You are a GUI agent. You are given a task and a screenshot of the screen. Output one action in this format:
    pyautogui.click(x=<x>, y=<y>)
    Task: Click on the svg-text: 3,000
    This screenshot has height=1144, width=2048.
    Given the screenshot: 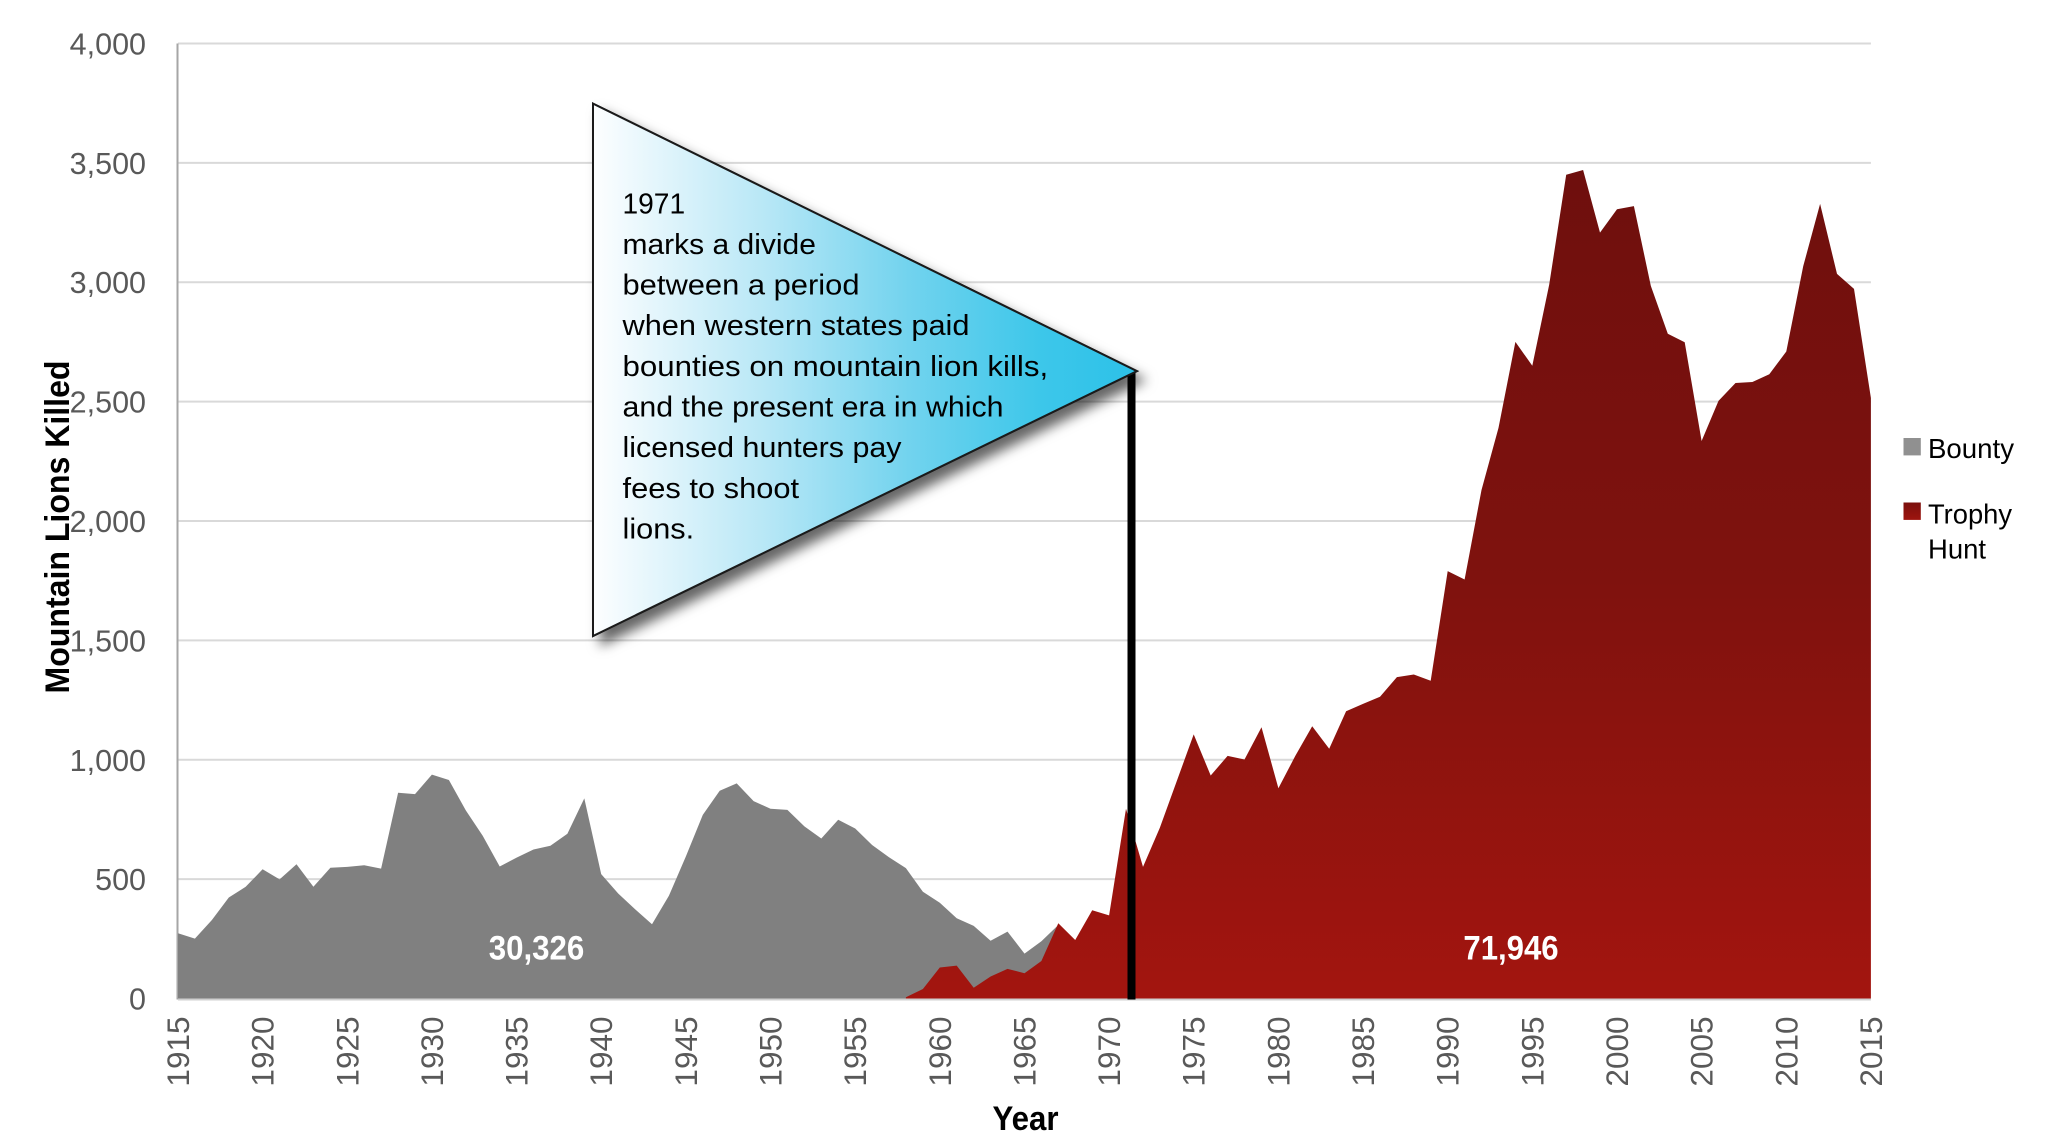 What is the action you would take?
    pyautogui.click(x=108, y=283)
    